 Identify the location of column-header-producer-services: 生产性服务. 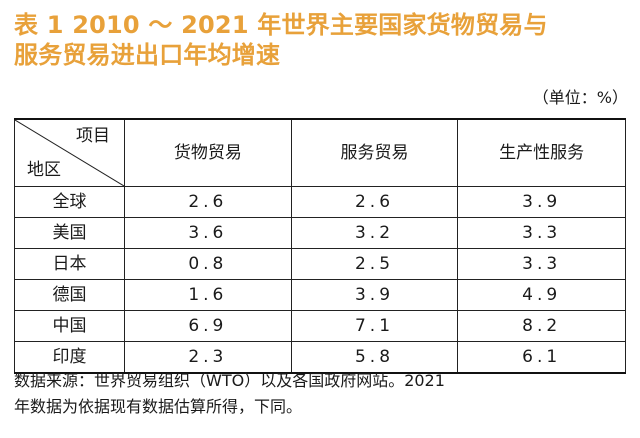
(541, 152).